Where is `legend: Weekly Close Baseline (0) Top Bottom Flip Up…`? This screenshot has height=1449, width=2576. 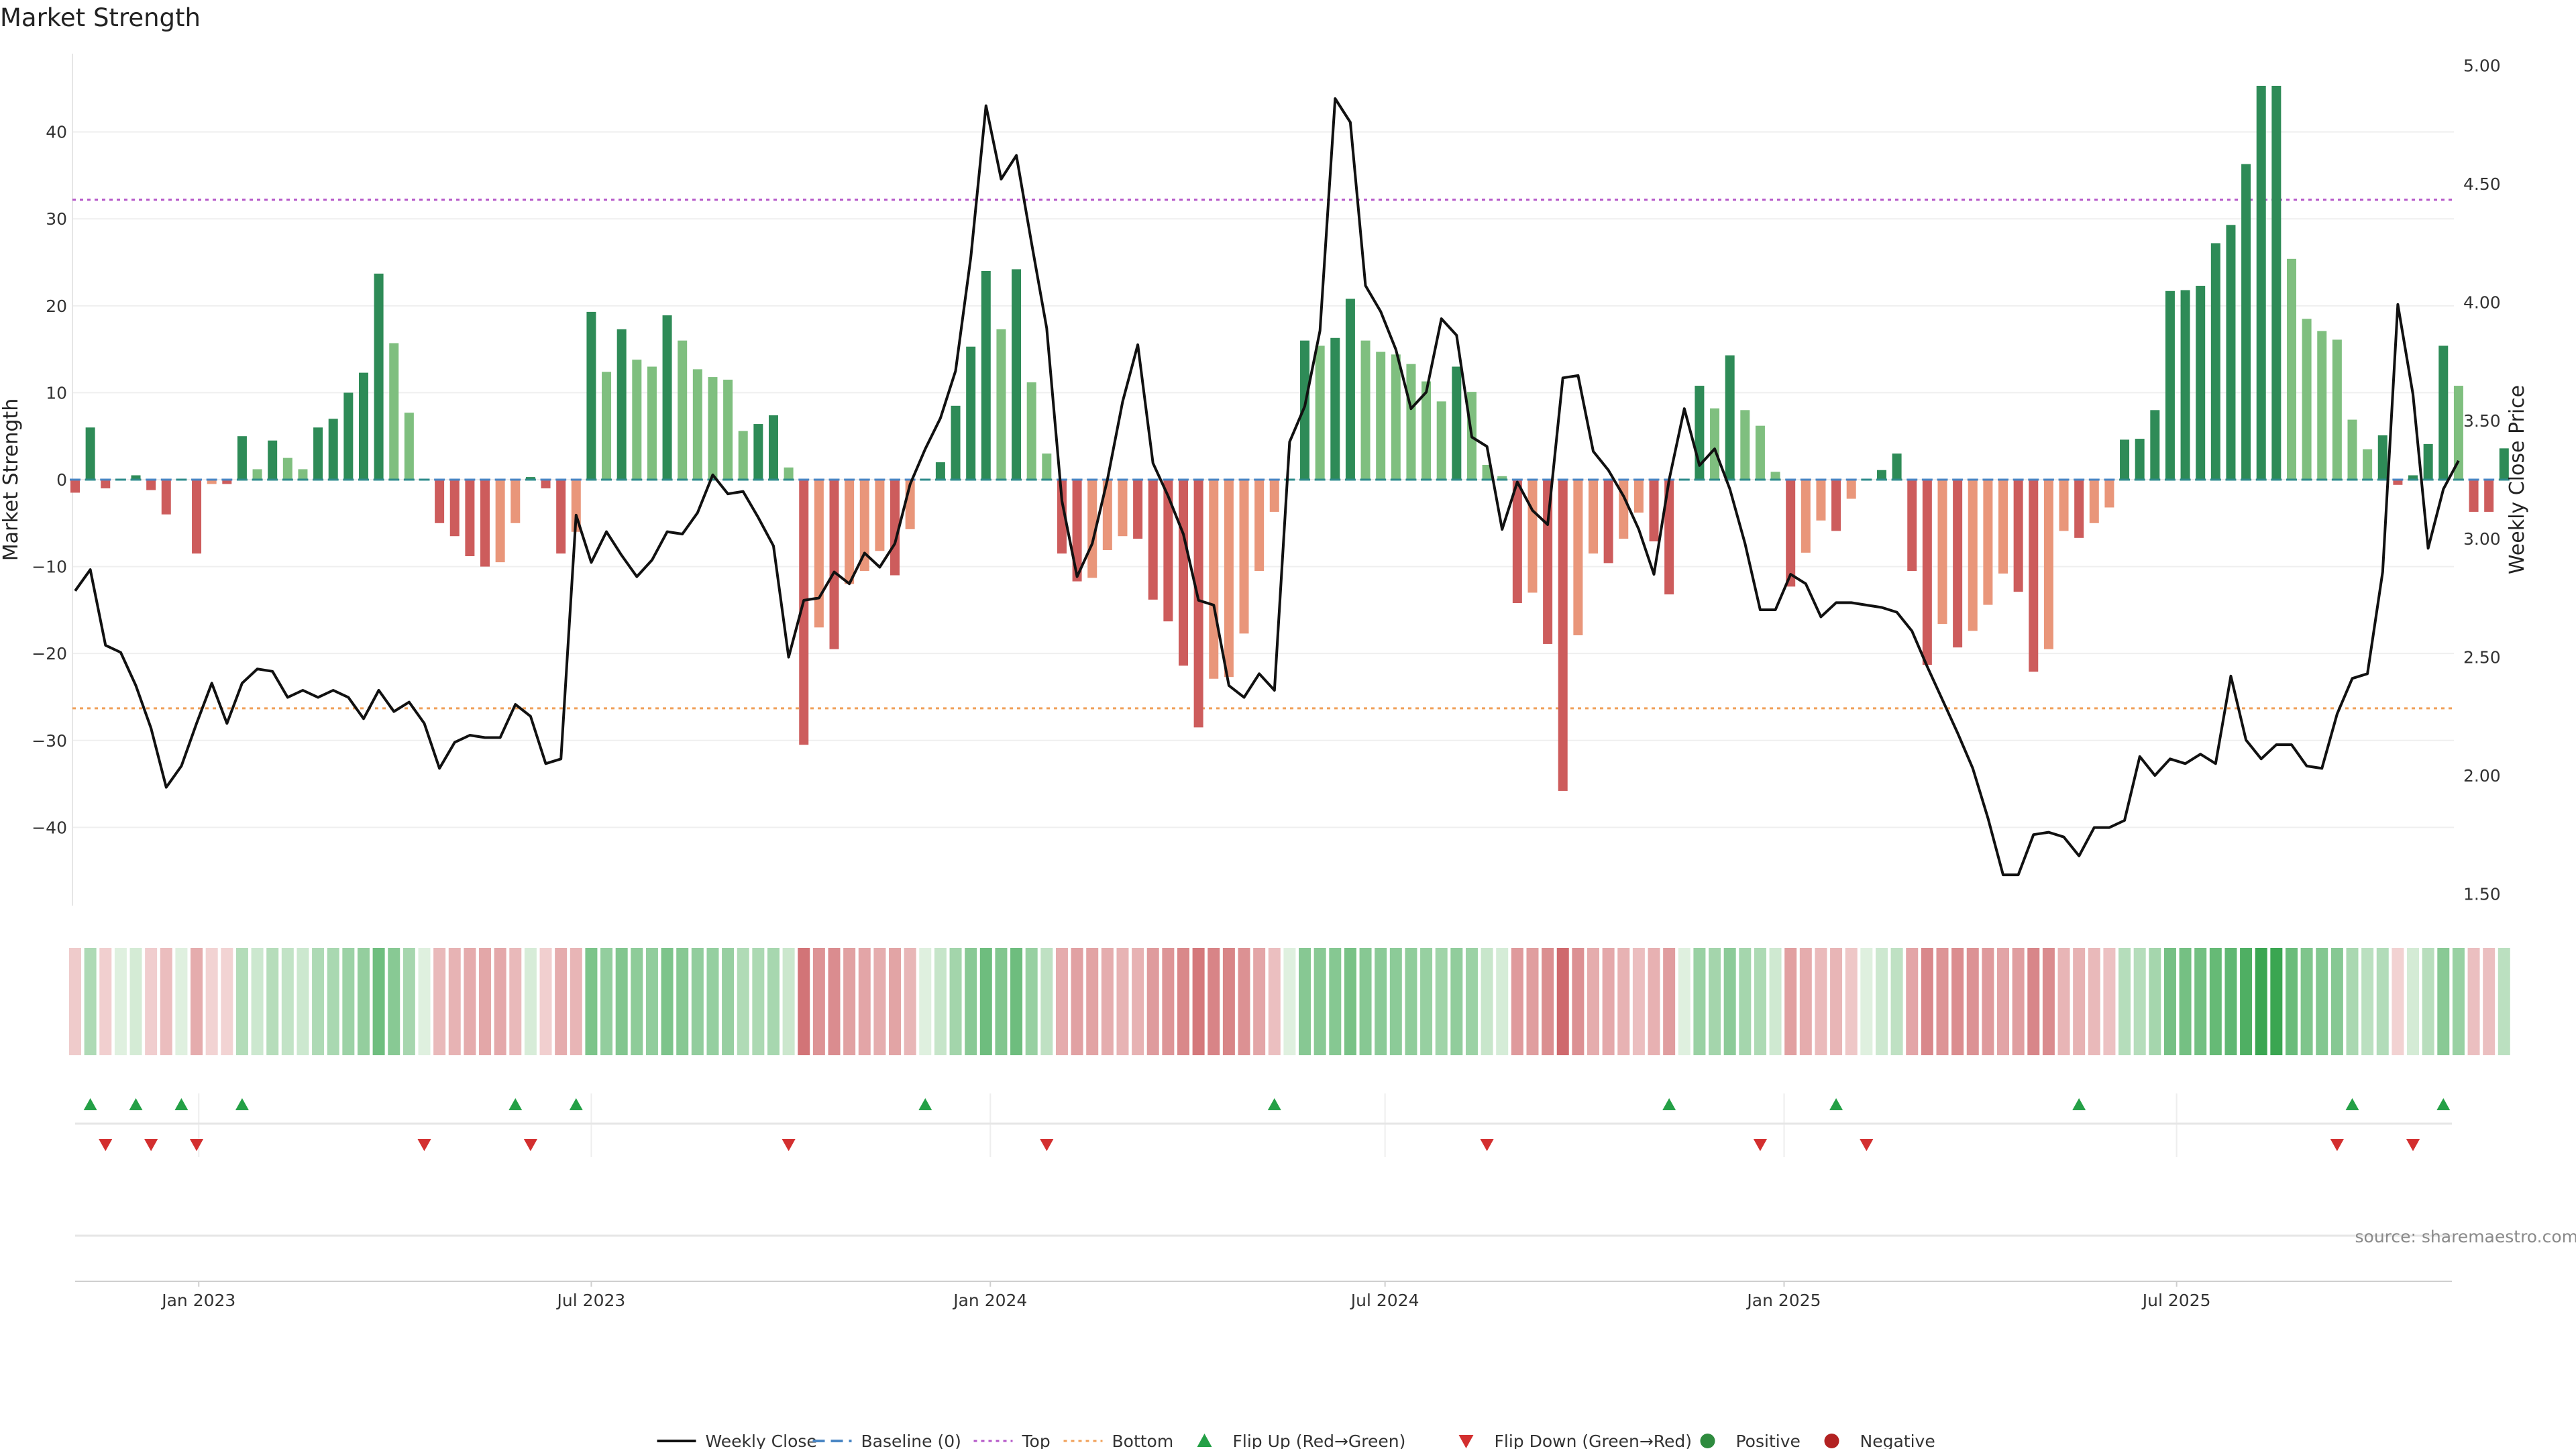 legend: Weekly Close Baseline (0) Top Bottom Flip Up… is located at coordinates (1296, 1440).